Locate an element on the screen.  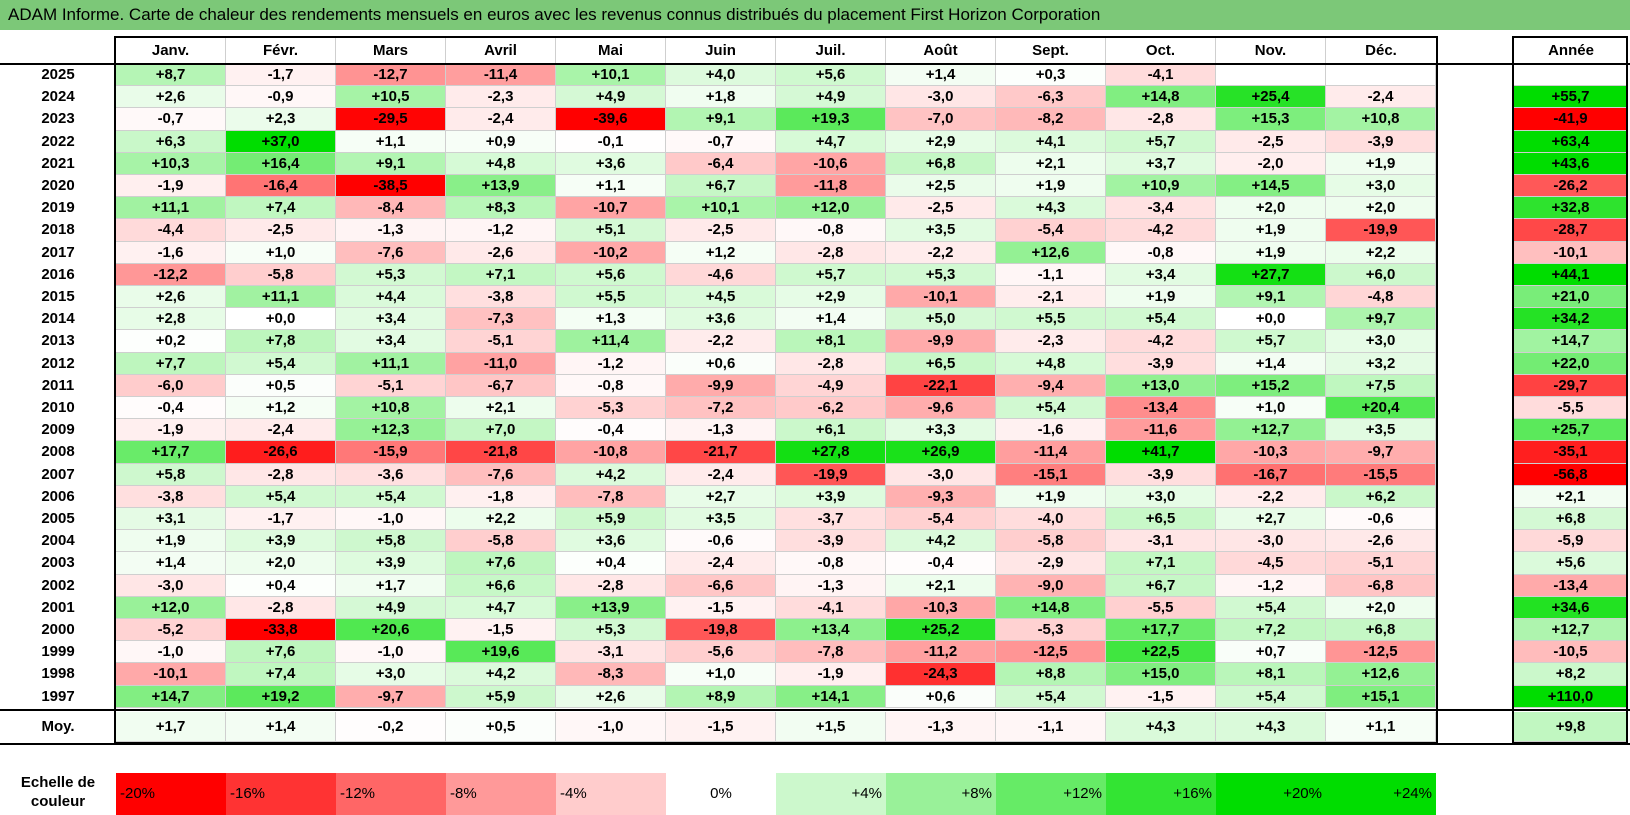
heatmap-cell: +5,0 is located at coordinates (941, 319).